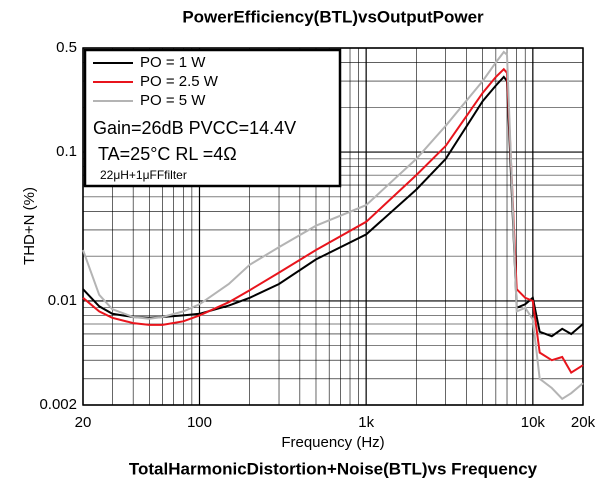 This screenshot has height=490, width=608. I want to click on x-tick-label: 1k, so click(366, 422).